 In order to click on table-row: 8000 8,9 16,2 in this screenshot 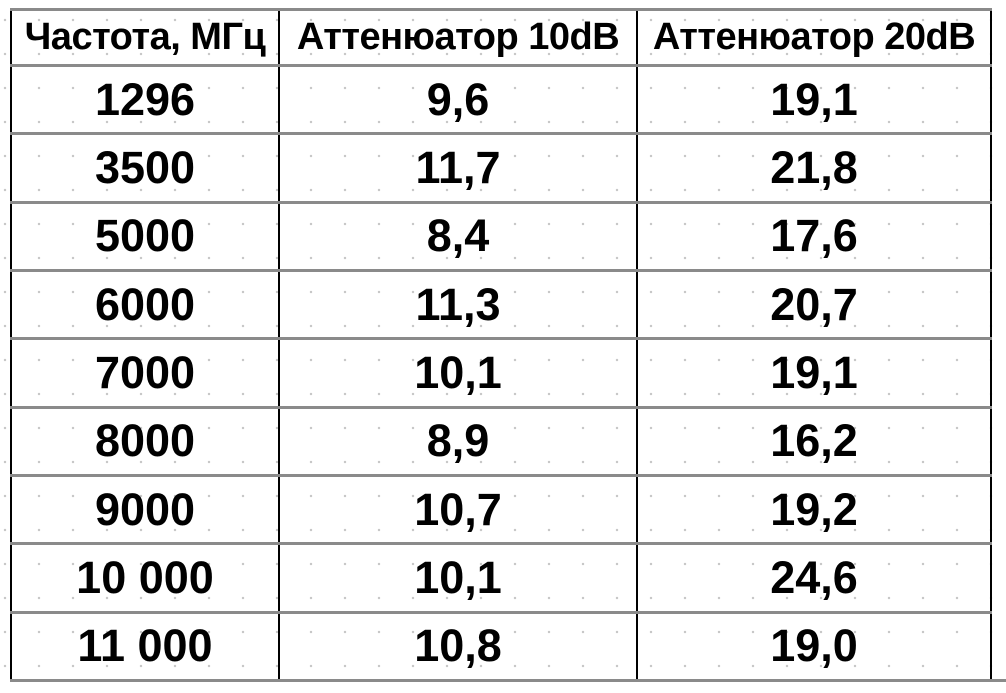, I will do `click(501, 441)`.